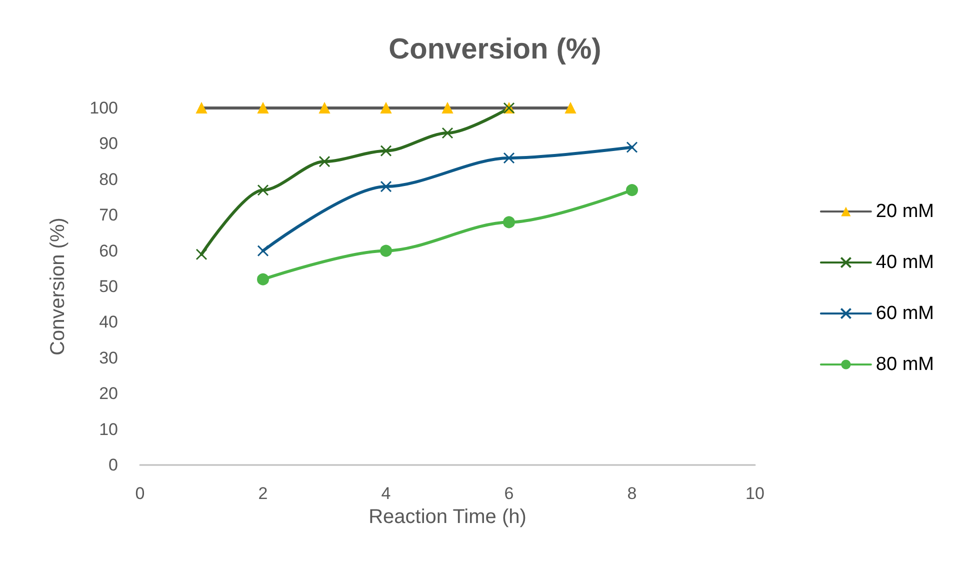 The height and width of the screenshot is (576, 959). I want to click on y-tick-label: 10, so click(108, 429).